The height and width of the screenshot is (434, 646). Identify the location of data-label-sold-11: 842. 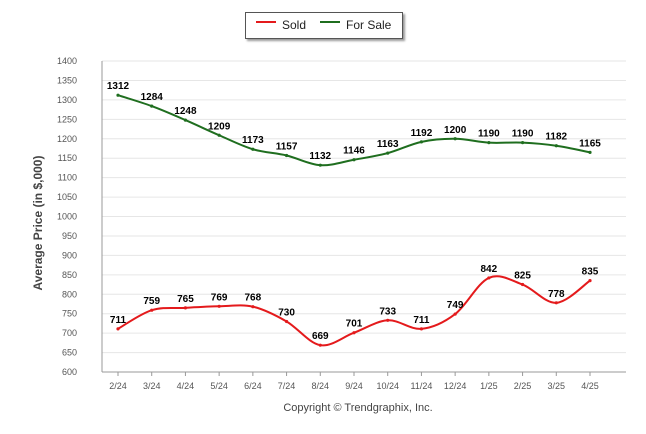
(489, 269).